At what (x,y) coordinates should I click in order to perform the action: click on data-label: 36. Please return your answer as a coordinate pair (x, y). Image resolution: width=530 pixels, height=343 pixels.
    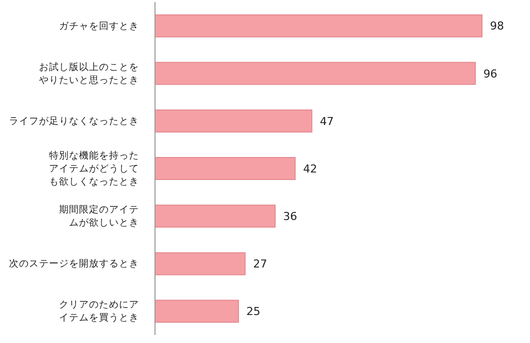
    Looking at the image, I should click on (290, 217).